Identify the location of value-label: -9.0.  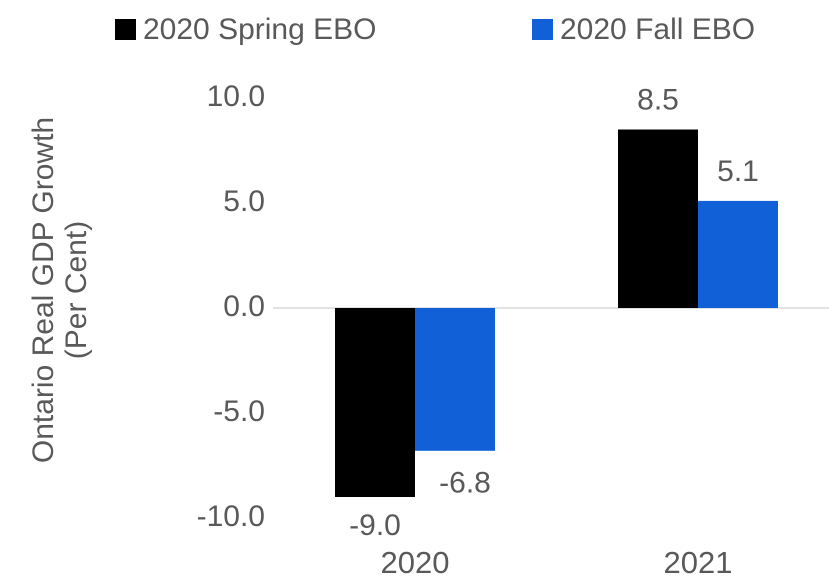
(375, 525).